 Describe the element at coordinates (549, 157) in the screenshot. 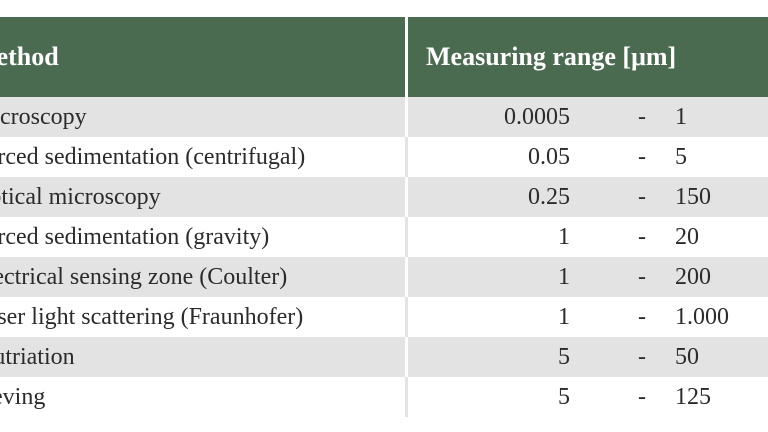

I see `range-min-cell: 0.05` at that location.